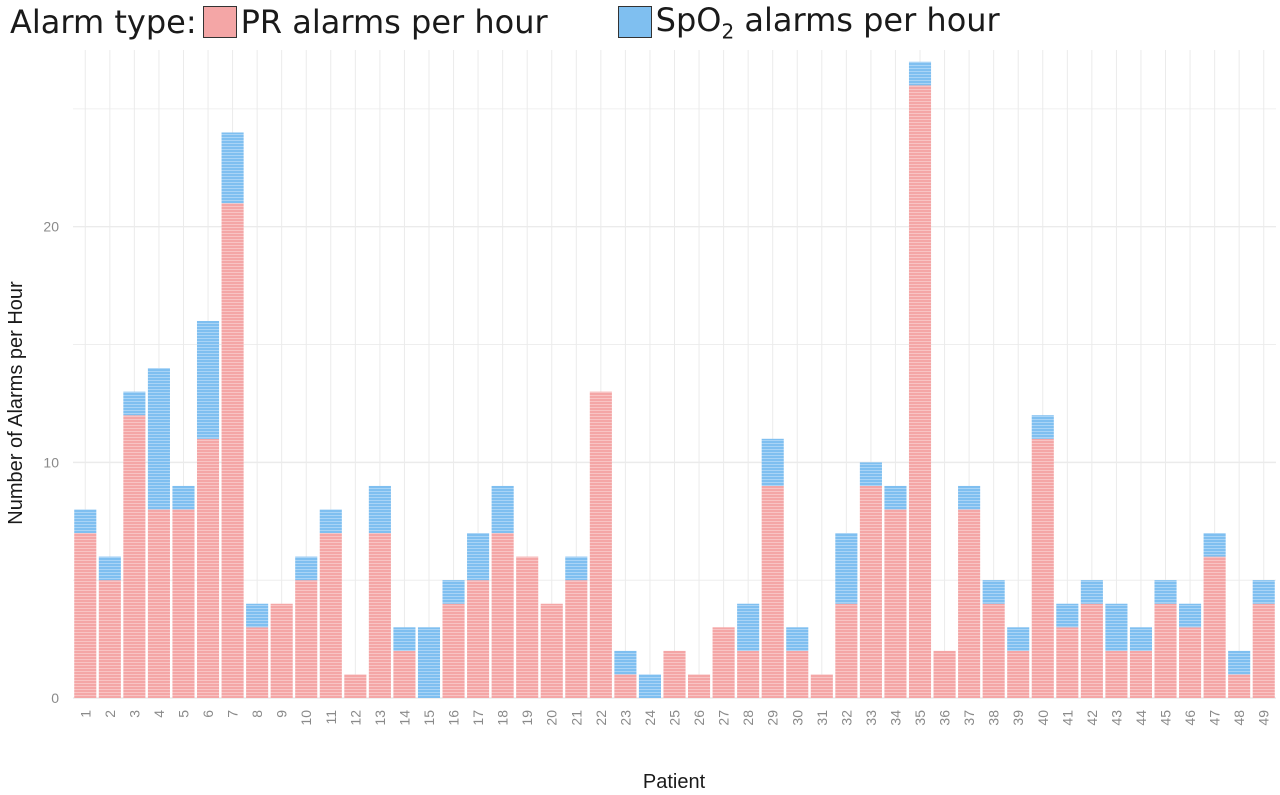 This screenshot has width=1280, height=795. What do you see at coordinates (625, 718) in the screenshot?
I see `x-tick-label: 23` at bounding box center [625, 718].